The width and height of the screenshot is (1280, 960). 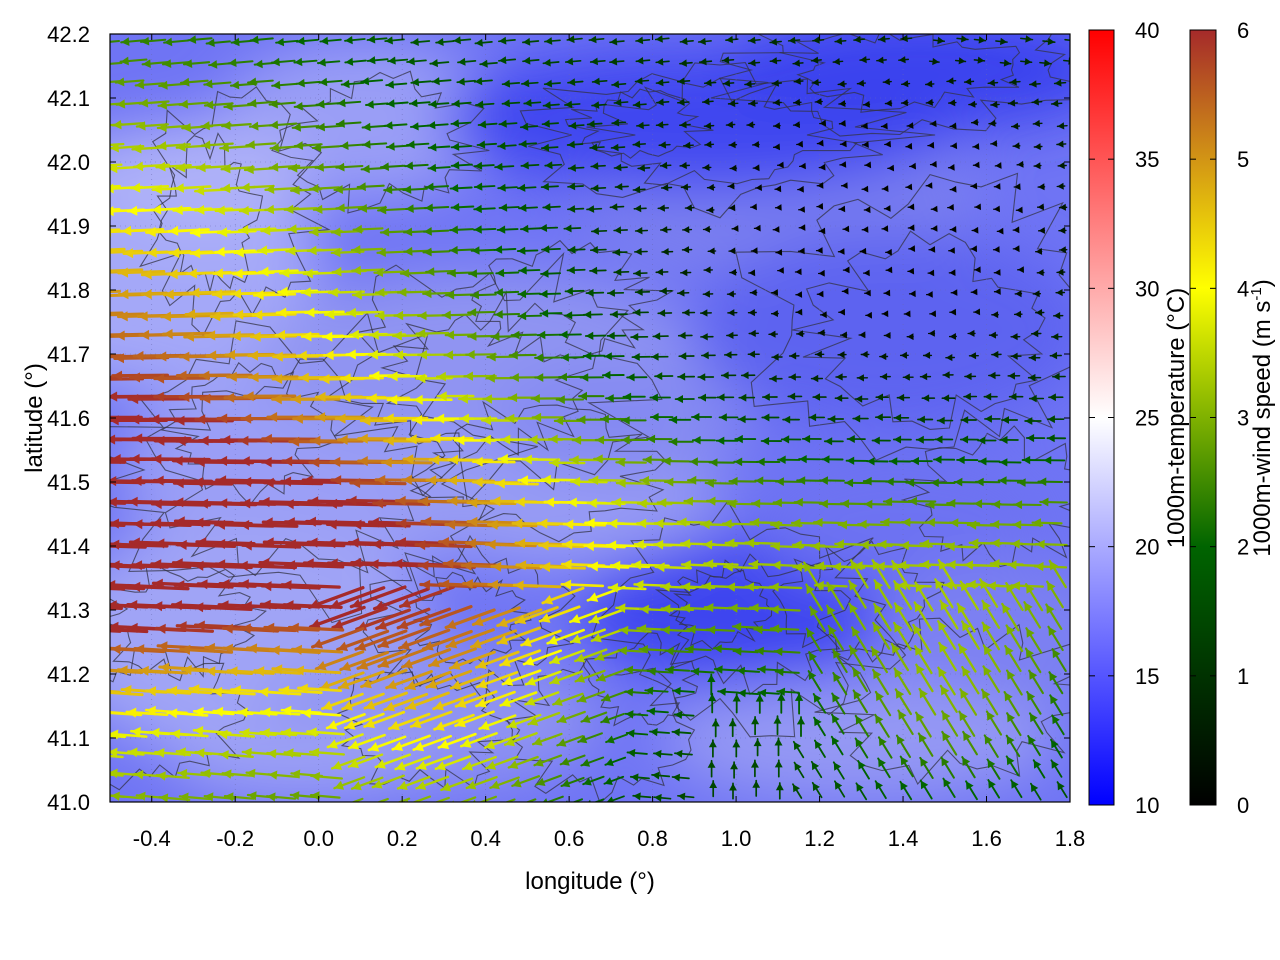 I want to click on x-tick-label: -0.2, so click(x=235, y=838).